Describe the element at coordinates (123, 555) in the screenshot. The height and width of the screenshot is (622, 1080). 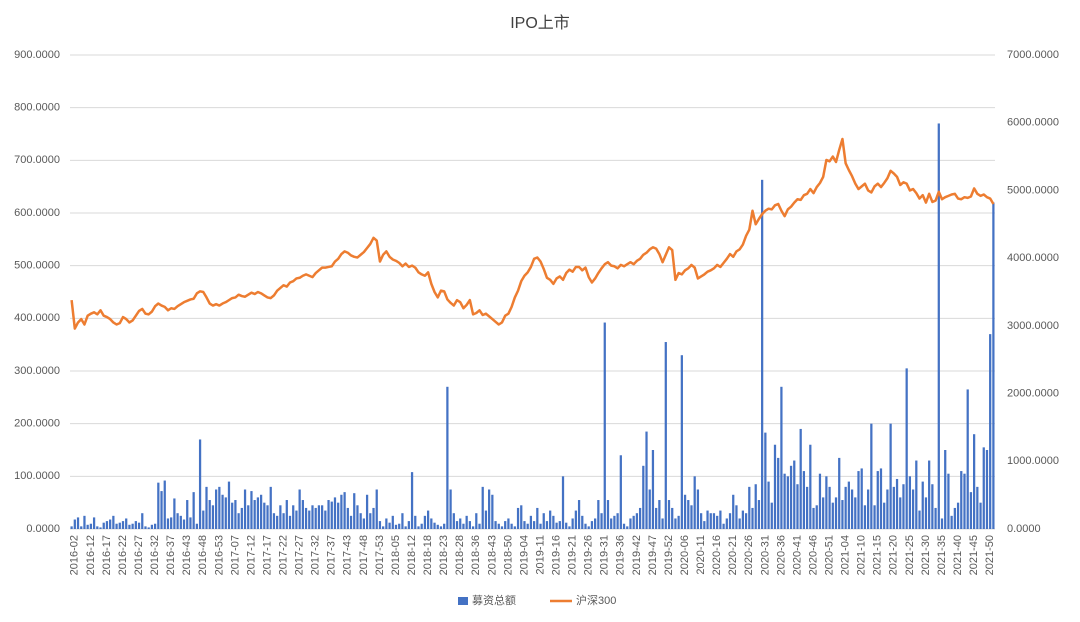
I see `x-tick-label: 2016-22` at that location.